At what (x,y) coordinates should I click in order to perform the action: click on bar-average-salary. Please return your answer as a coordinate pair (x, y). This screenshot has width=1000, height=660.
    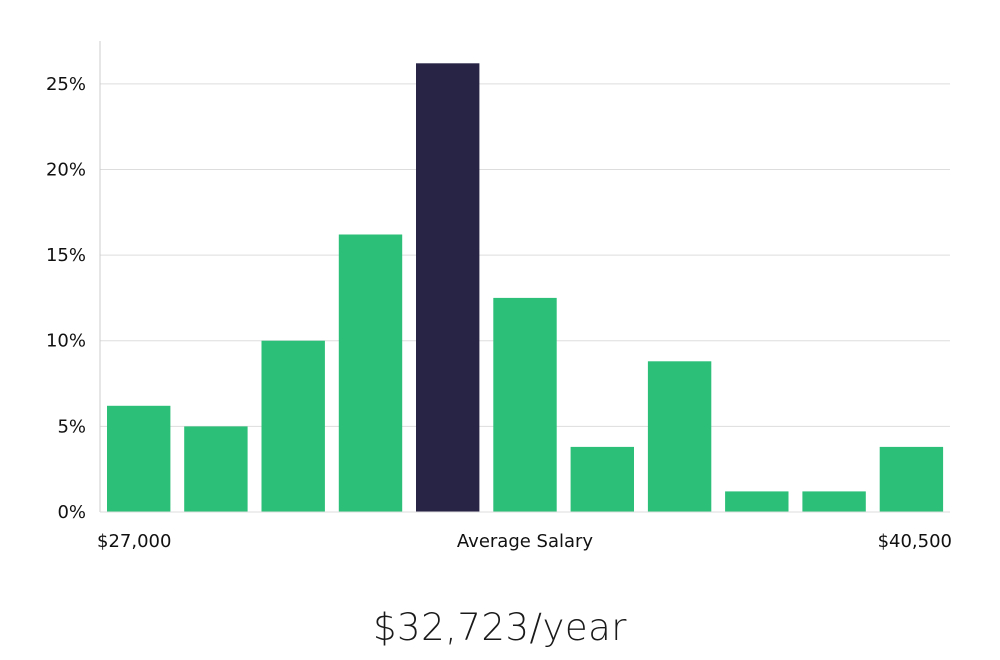
    Looking at the image, I should click on (448, 288).